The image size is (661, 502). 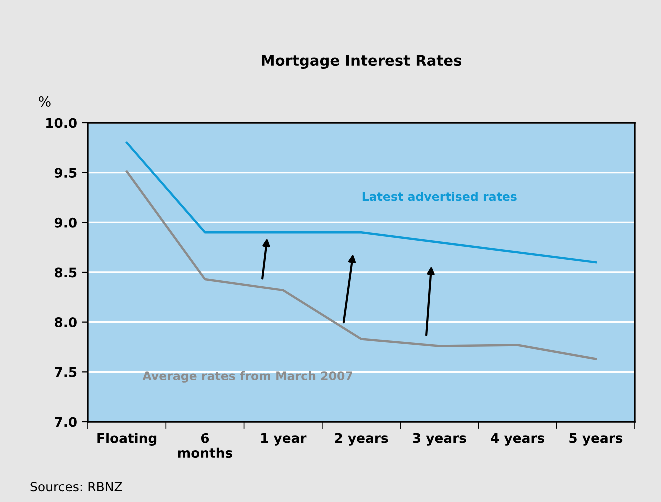 I want to click on chart-title: Mortgage Interest Rates, so click(x=362, y=62).